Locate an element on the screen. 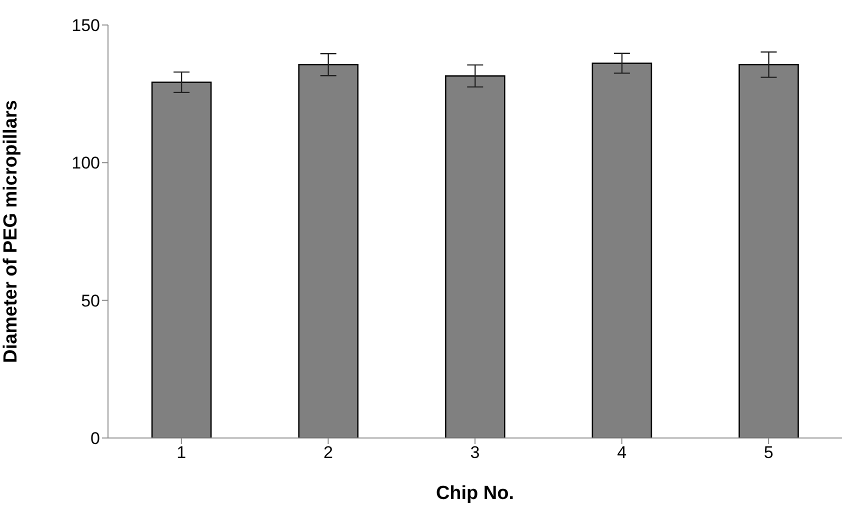  y-tick-label: 100 is located at coordinates (86, 163).